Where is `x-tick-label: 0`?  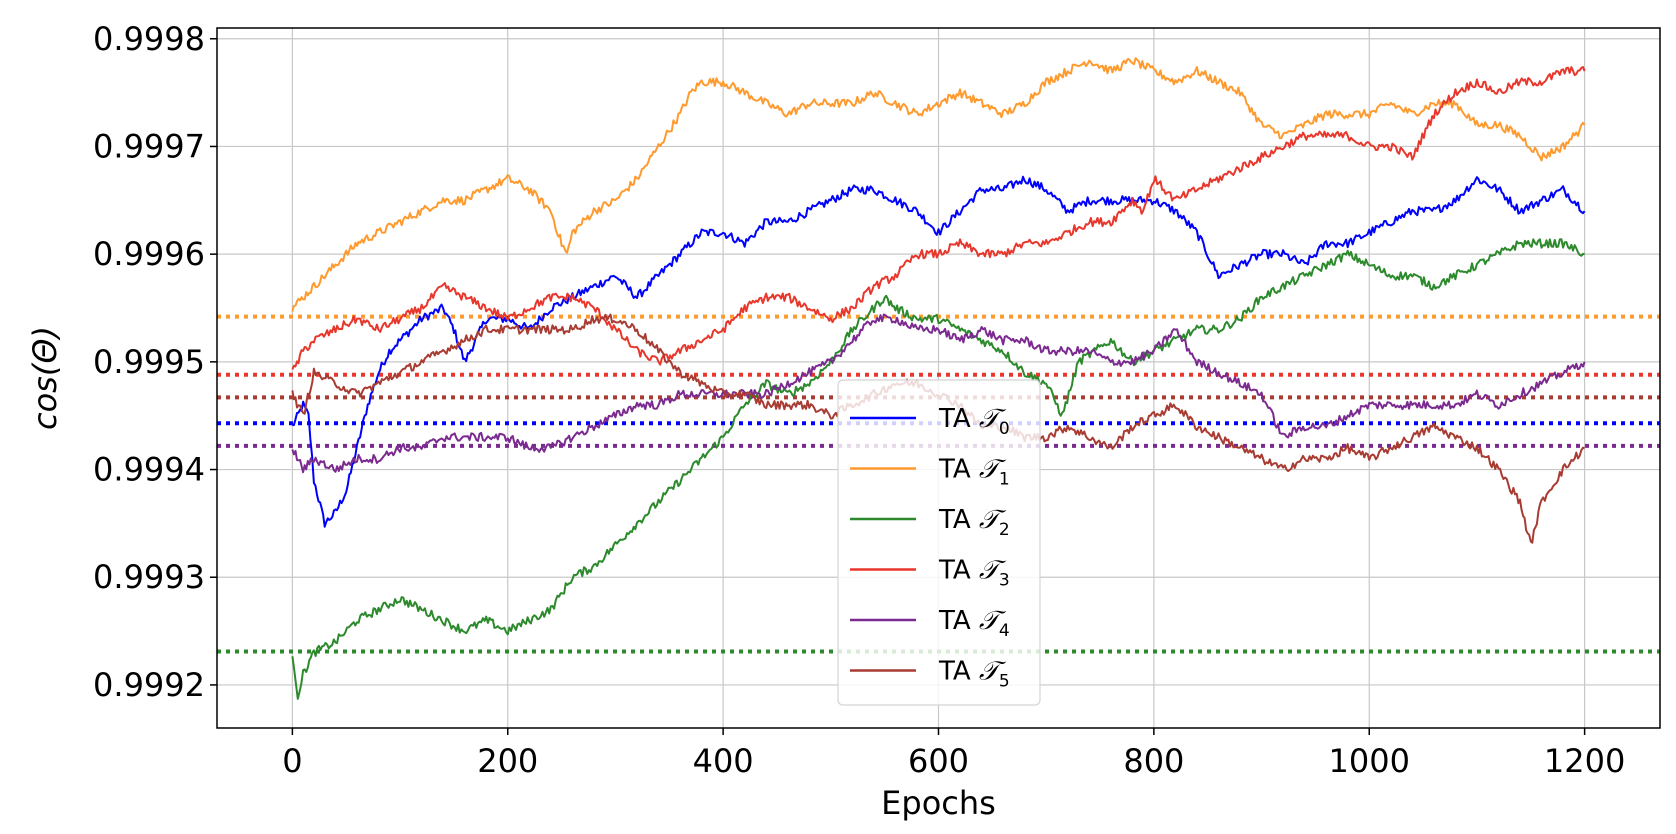
x-tick-label: 0 is located at coordinates (292, 761).